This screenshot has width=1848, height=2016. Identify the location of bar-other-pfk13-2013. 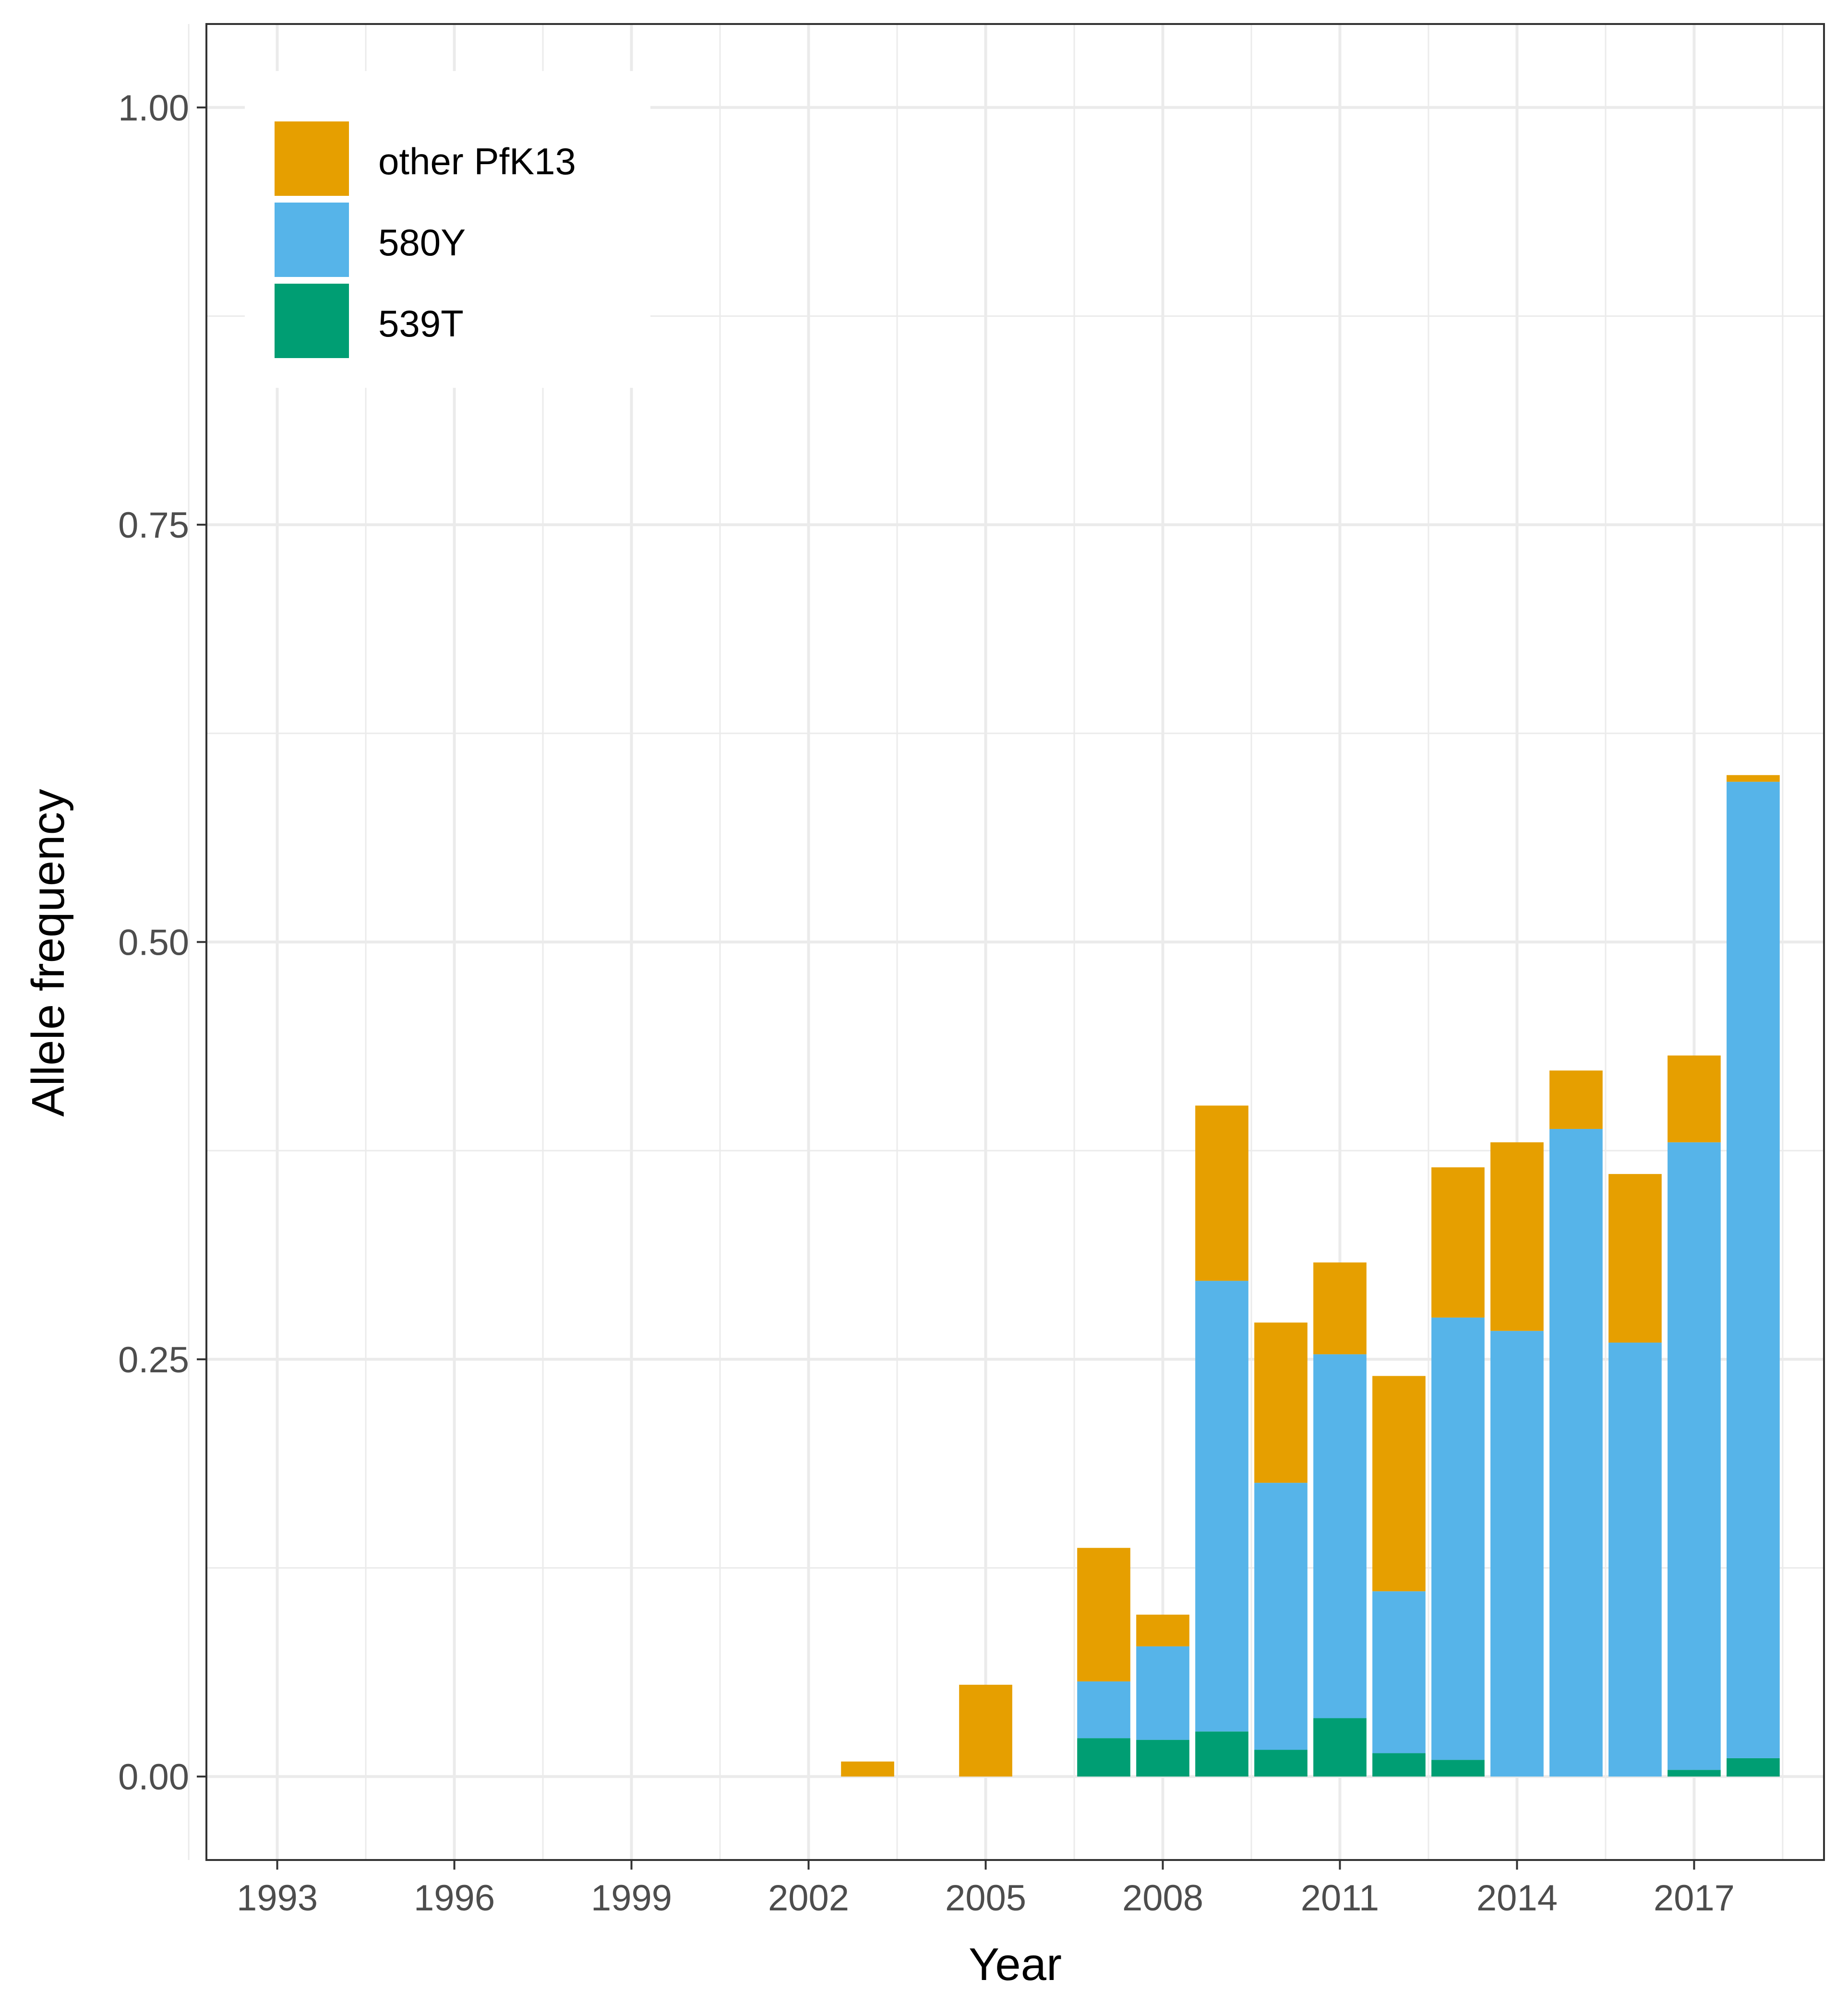
(1458, 1242).